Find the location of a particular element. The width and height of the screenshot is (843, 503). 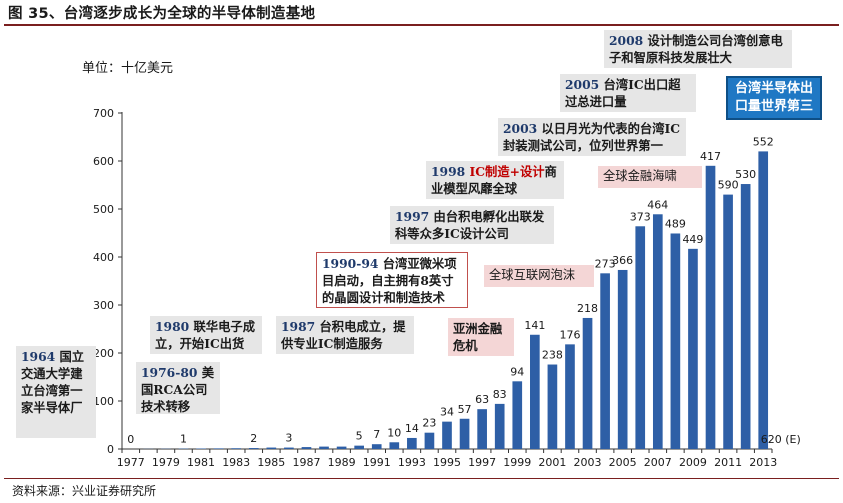

annotation-1976-text: 美国RCA公司技术转移 is located at coordinates (178, 389).